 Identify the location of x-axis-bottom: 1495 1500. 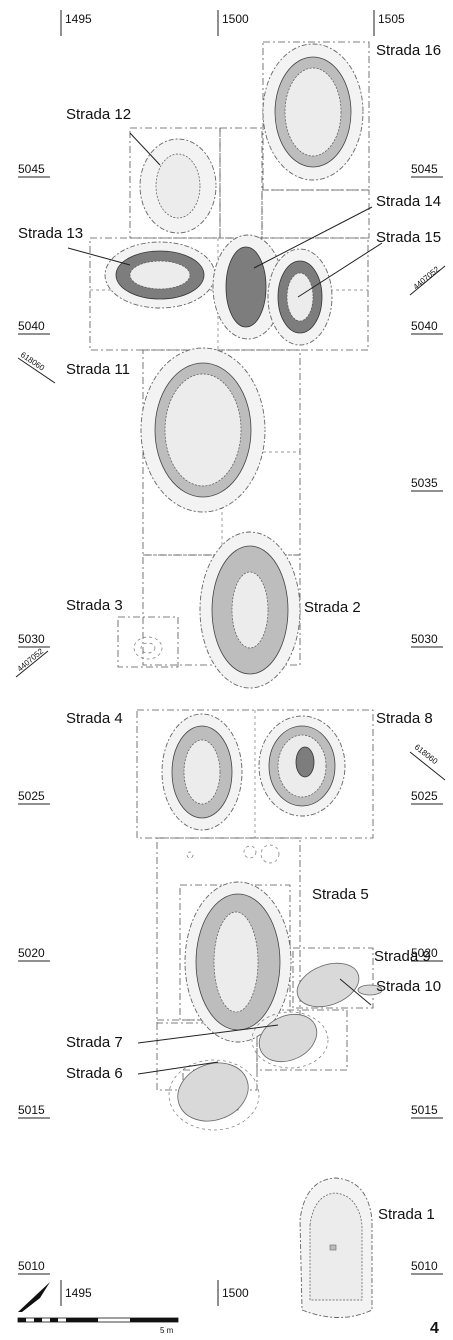
(154, 1293).